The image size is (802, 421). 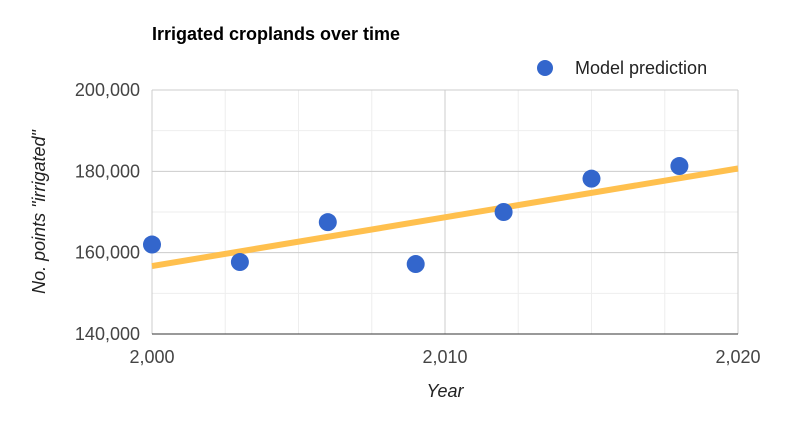 I want to click on y-axis-label: No. points "irrigated", so click(x=39, y=210).